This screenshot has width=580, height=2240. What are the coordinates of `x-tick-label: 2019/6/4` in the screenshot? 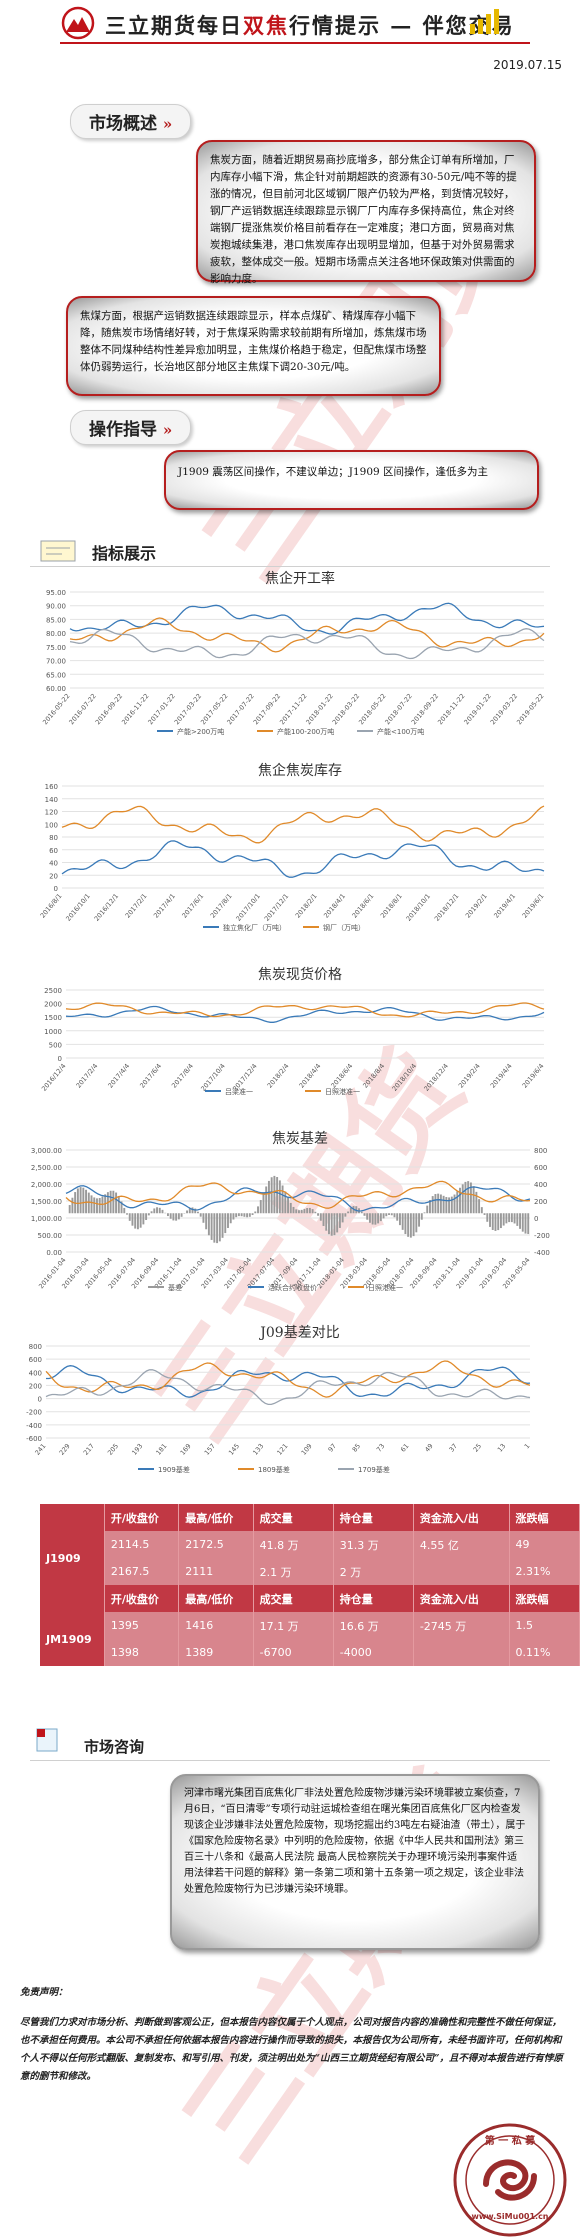 It's located at (533, 1076).